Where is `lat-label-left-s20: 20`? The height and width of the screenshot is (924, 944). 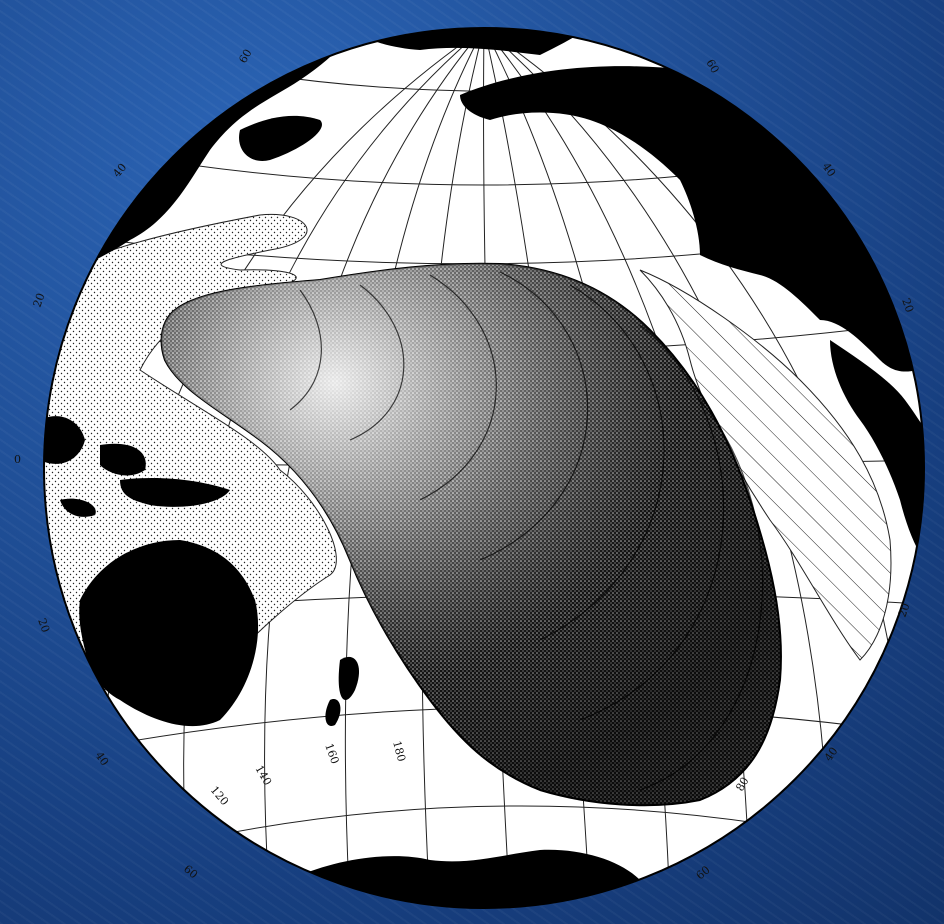
lat-label-left-s20: 20 is located at coordinates (43, 626).